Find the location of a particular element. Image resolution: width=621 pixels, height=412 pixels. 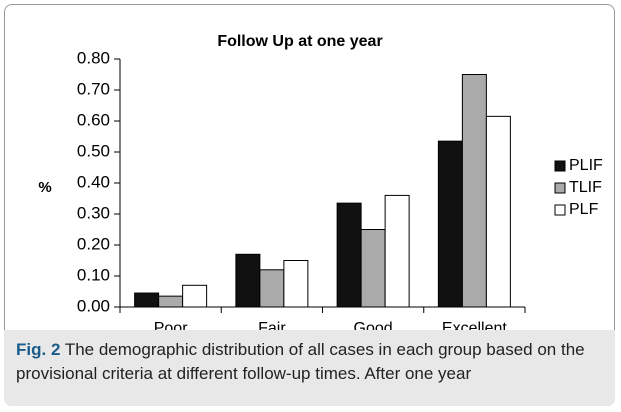

y-tick-label: 0.00 is located at coordinates (93, 305).